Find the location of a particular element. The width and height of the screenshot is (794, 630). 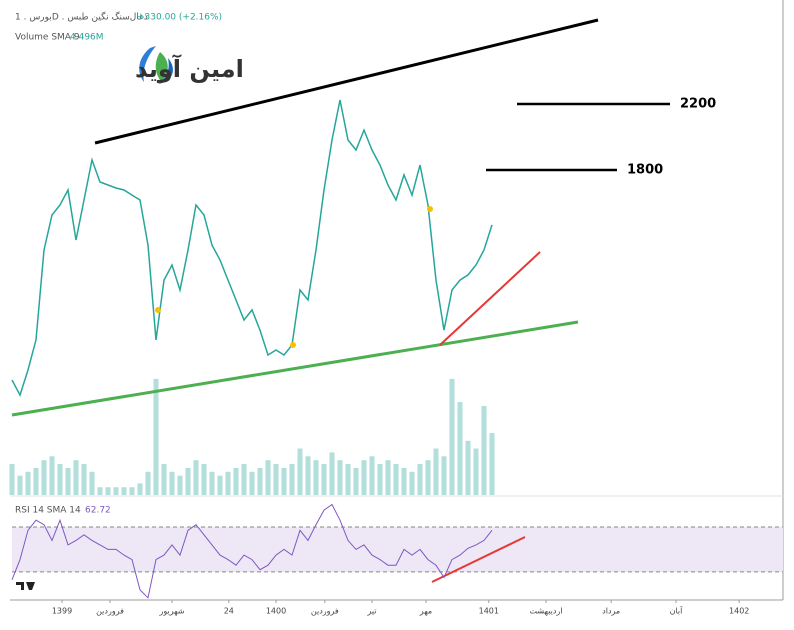

x-tick-label: 1402 is located at coordinates (739, 611).